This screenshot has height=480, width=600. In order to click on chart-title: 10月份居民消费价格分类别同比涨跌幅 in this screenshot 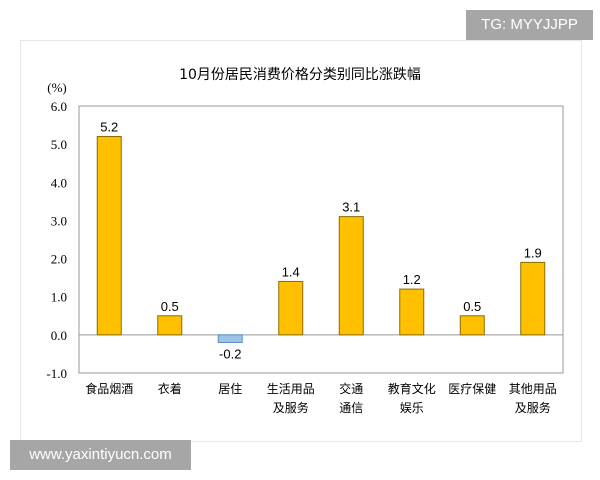, I will do `click(300, 75)`.